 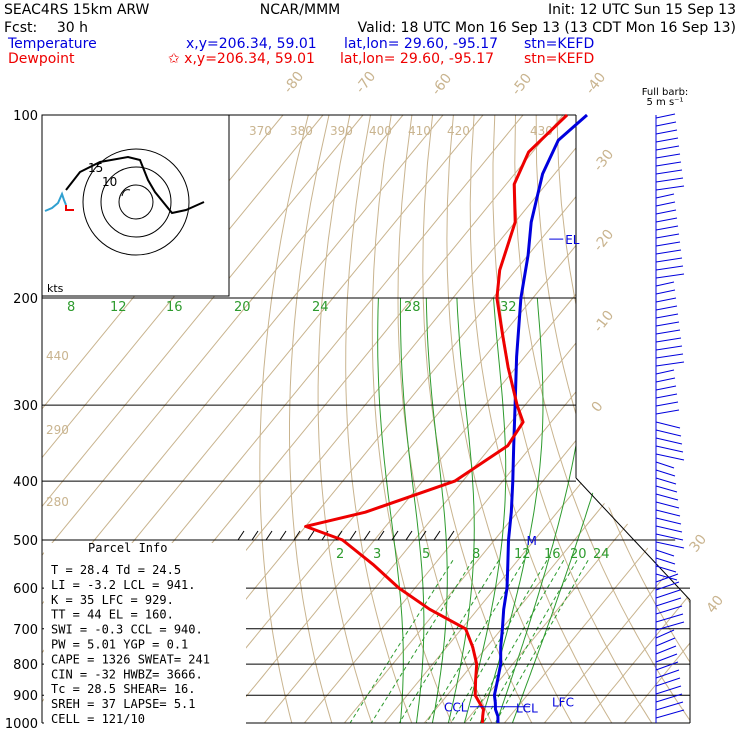 I want to click on theta-tick-label: 410, so click(x=419, y=131).